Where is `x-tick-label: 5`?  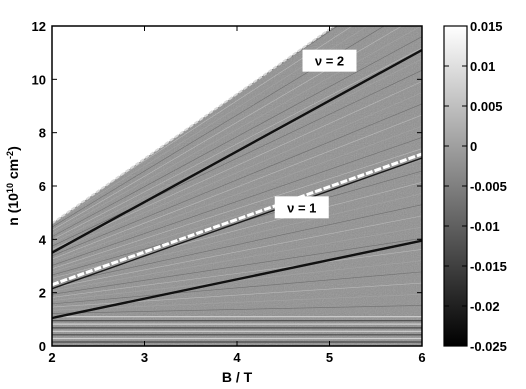
x-tick-label: 5 is located at coordinates (329, 357).